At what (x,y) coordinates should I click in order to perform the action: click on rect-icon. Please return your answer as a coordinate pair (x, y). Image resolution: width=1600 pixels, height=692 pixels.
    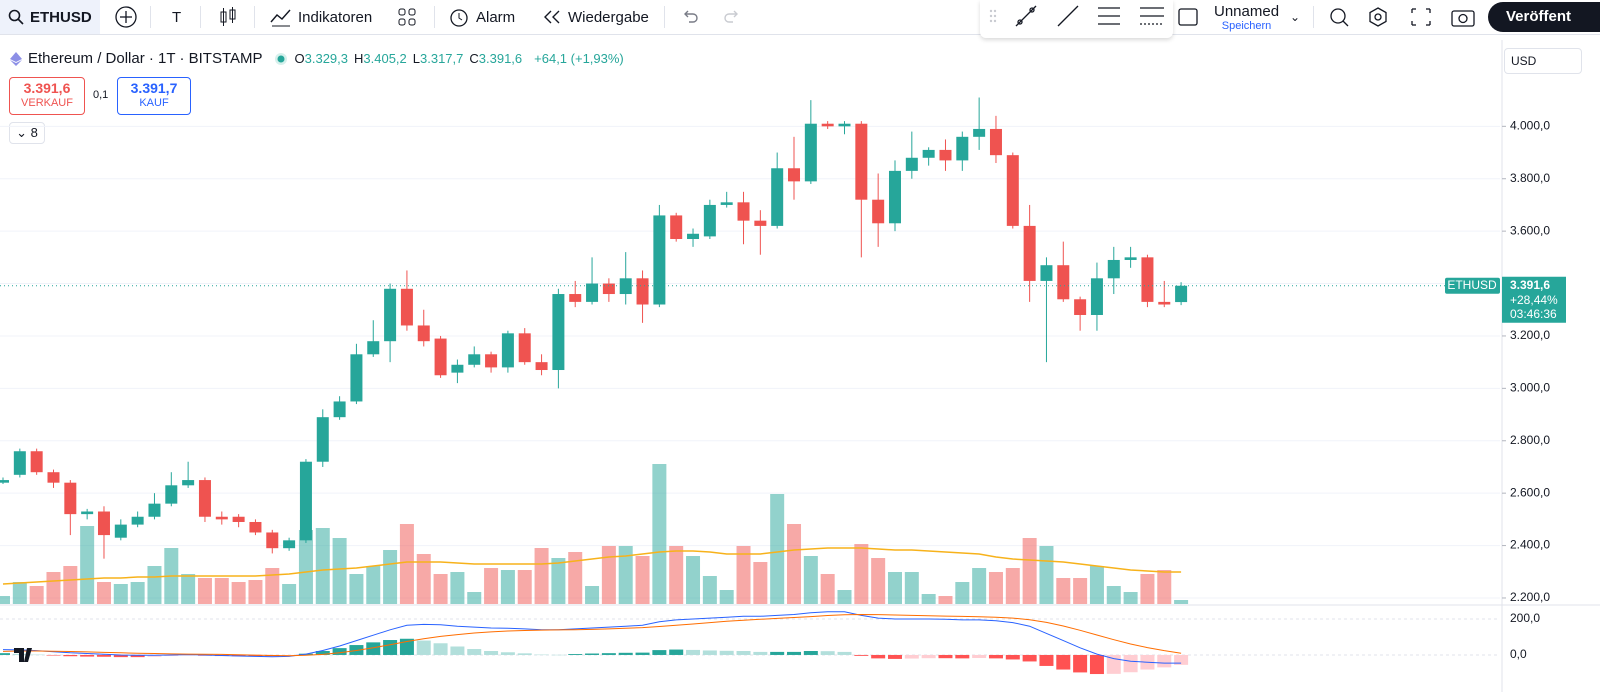
    Looking at the image, I should click on (1188, 17).